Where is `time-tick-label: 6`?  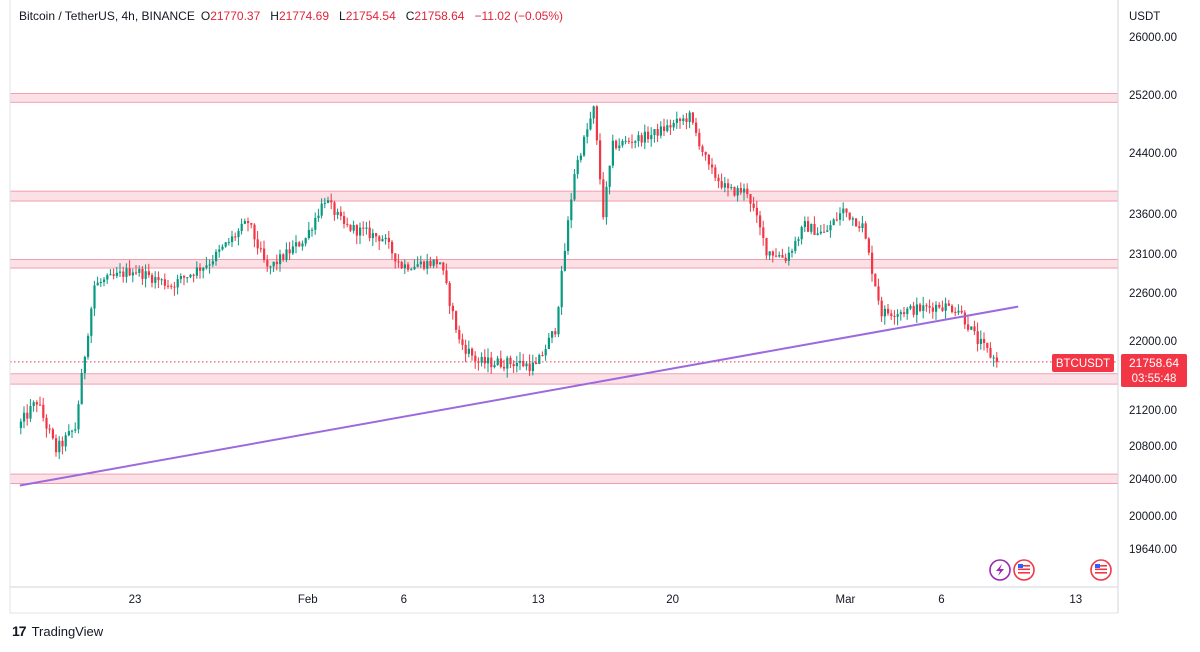 time-tick-label: 6 is located at coordinates (941, 600).